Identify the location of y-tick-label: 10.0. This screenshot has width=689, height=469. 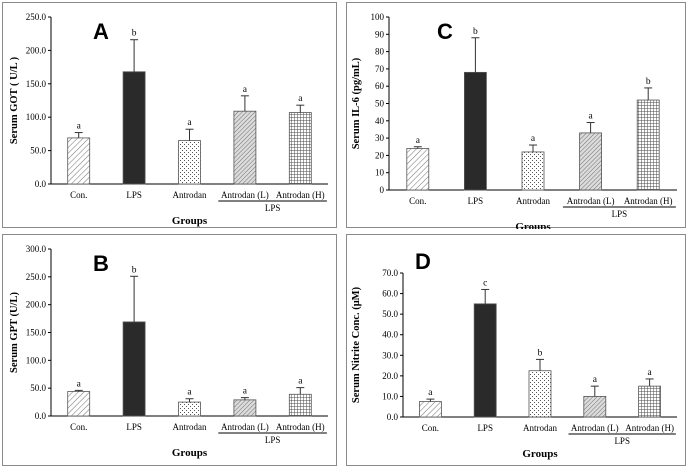
(390, 396).